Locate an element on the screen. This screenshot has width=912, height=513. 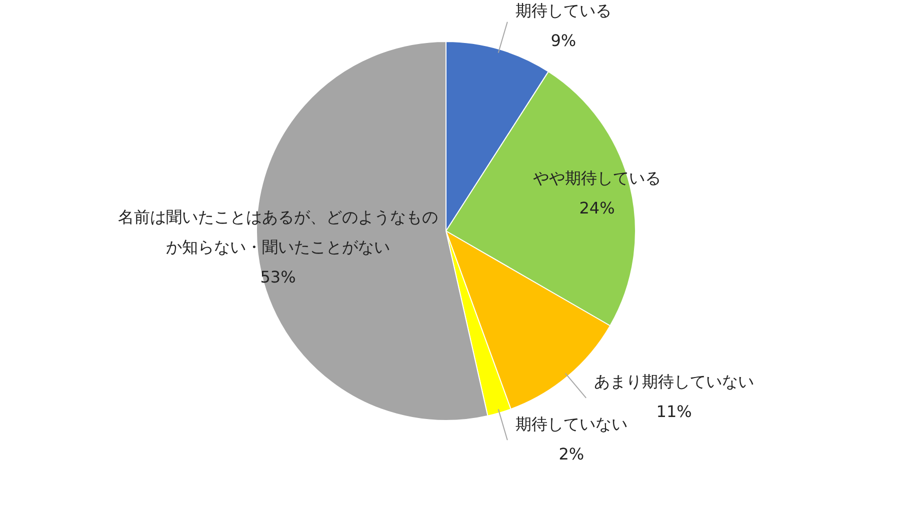
slice-label: 名前は聞いたことはあるが、どのようなものか知らない・聞いたことがない is located at coordinates (278, 231).